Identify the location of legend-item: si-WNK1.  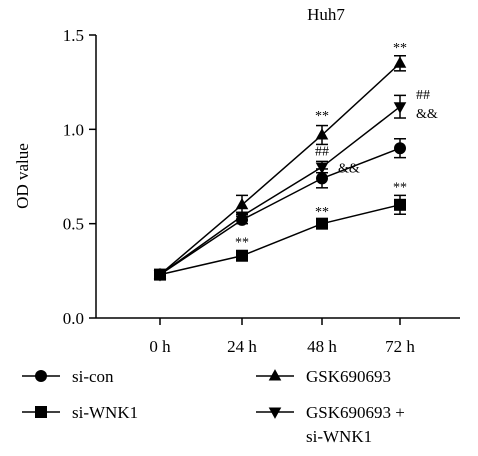
(80, 412).